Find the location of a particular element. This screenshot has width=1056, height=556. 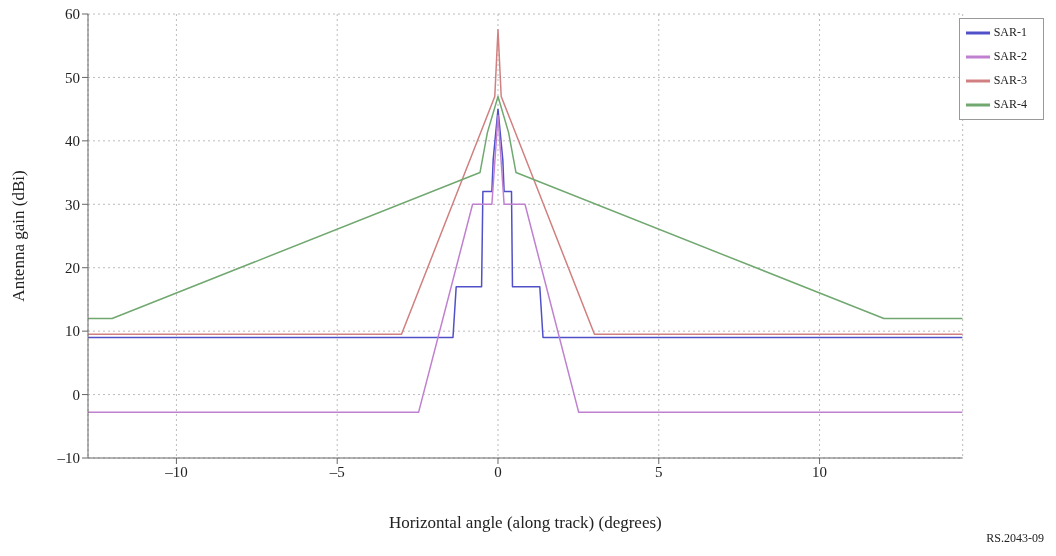

x-tick-label: 10 is located at coordinates (820, 471).